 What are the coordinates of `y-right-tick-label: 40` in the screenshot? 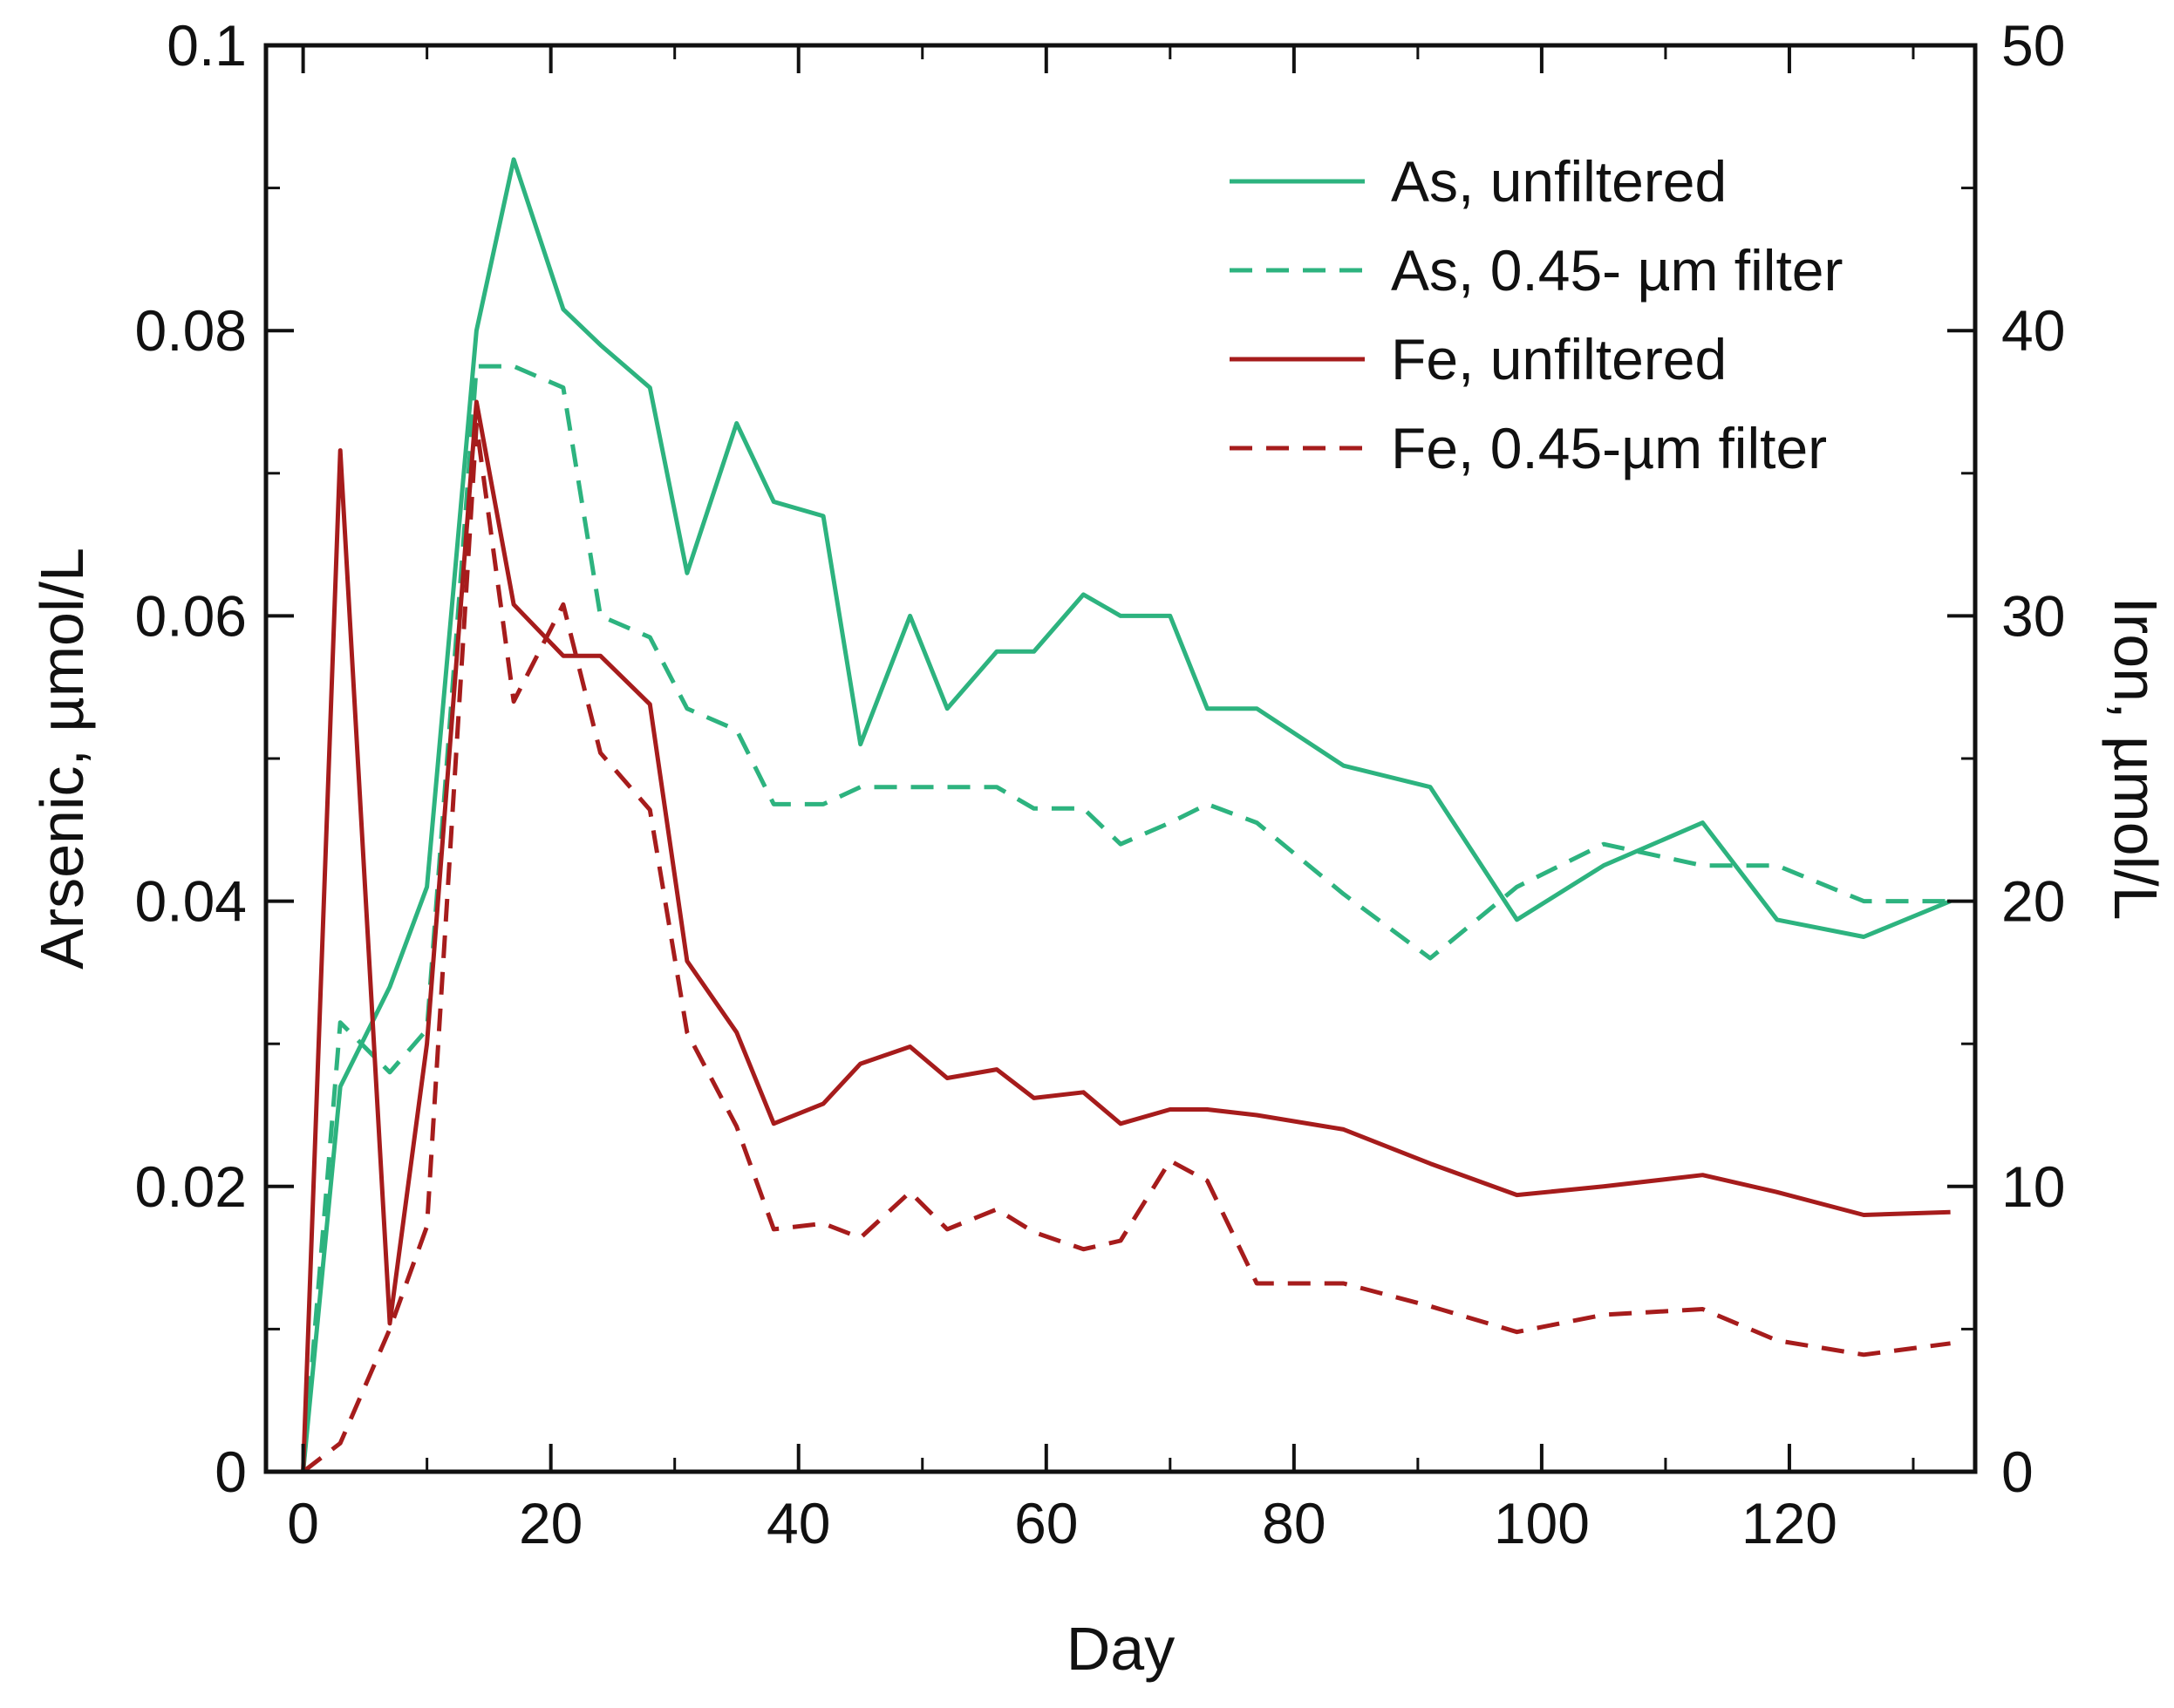 It's located at (2033, 330).